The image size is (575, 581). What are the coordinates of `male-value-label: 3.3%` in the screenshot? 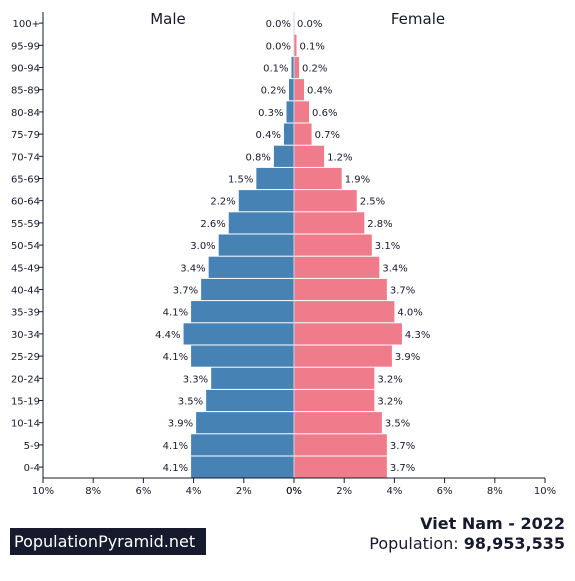 It's located at (195, 379).